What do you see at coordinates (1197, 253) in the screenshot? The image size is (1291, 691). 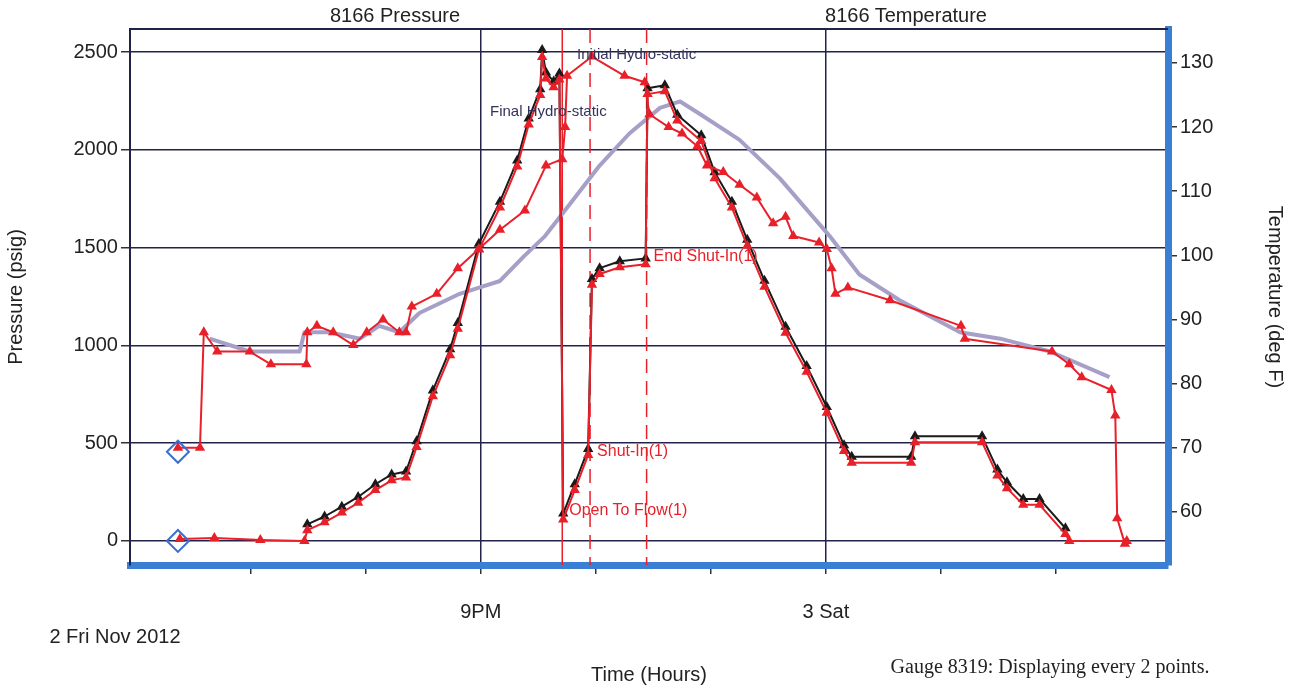 I see `y2-tick-label: 100` at bounding box center [1197, 253].